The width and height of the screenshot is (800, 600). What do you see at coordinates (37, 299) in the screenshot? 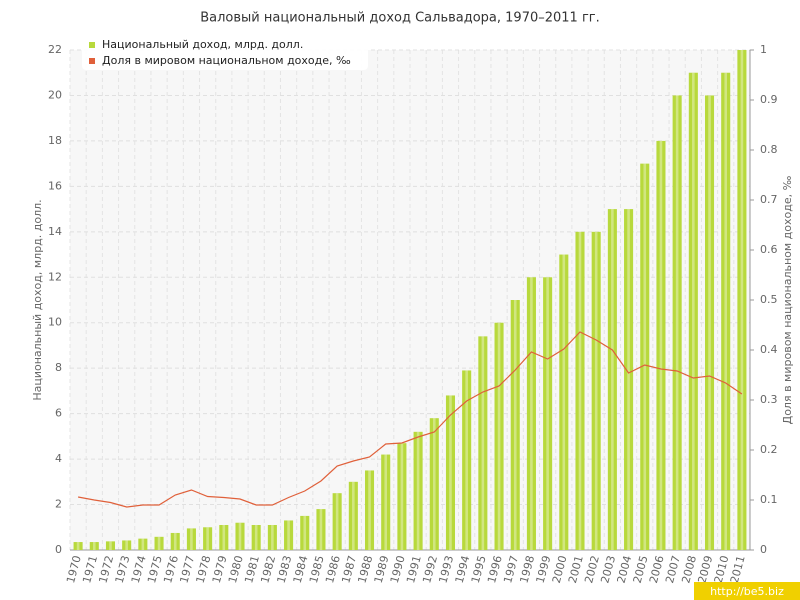
I see `y-axis-label: Национальный доход, млрд. долл.` at bounding box center [37, 299].